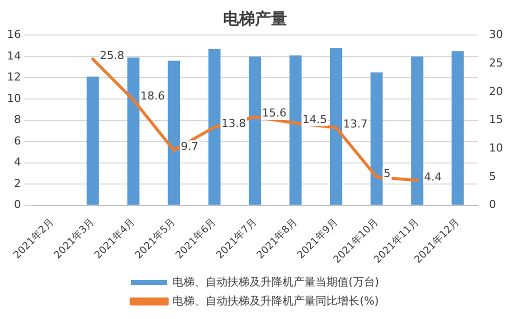  I want to click on y2-tick-label: 0, so click(492, 205).